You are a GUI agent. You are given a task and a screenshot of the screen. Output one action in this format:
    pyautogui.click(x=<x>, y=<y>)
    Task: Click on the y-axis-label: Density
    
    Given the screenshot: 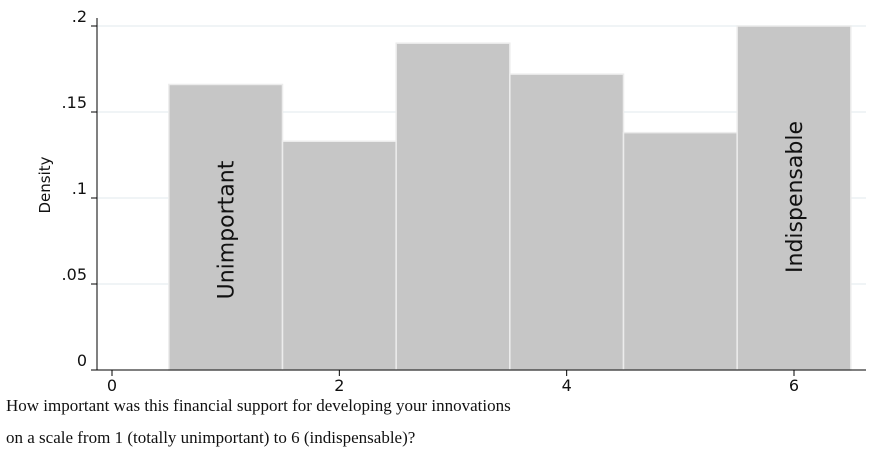 What is the action you would take?
    pyautogui.click(x=45, y=184)
    